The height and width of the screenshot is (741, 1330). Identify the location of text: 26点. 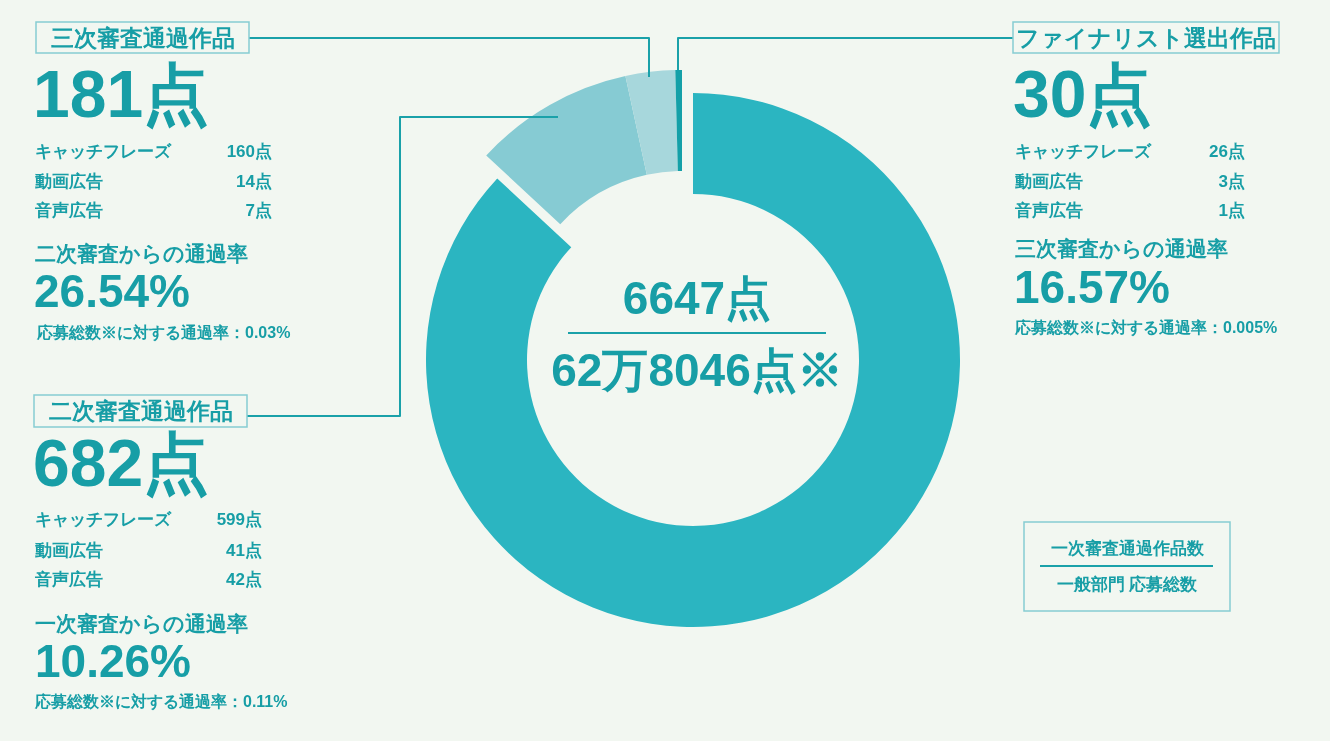
(1227, 151).